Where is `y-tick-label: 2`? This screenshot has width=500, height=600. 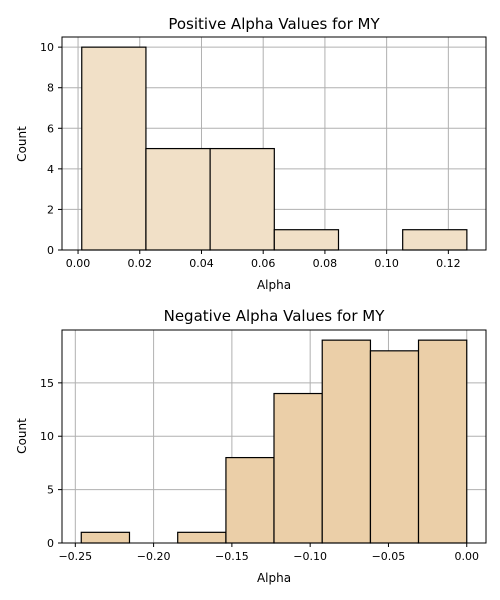 y-tick-label: 2 is located at coordinates (50, 209).